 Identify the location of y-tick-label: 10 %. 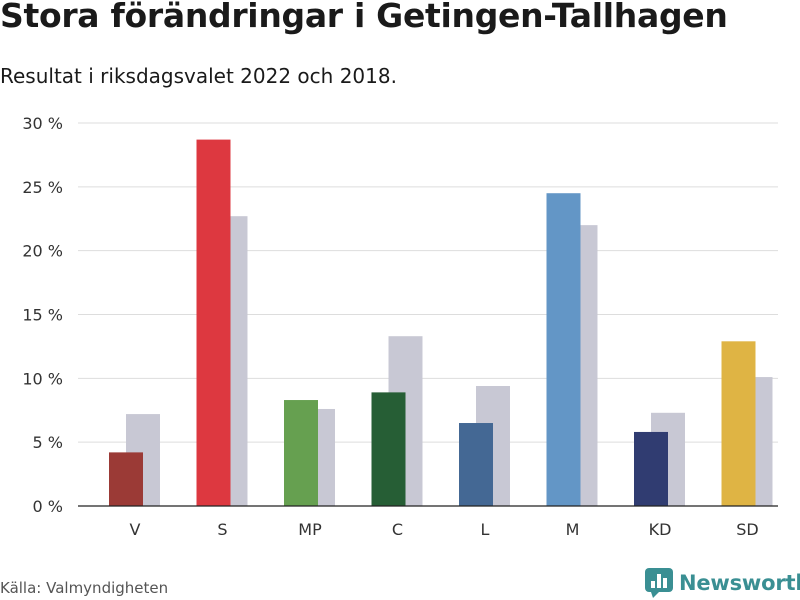
(42, 378).